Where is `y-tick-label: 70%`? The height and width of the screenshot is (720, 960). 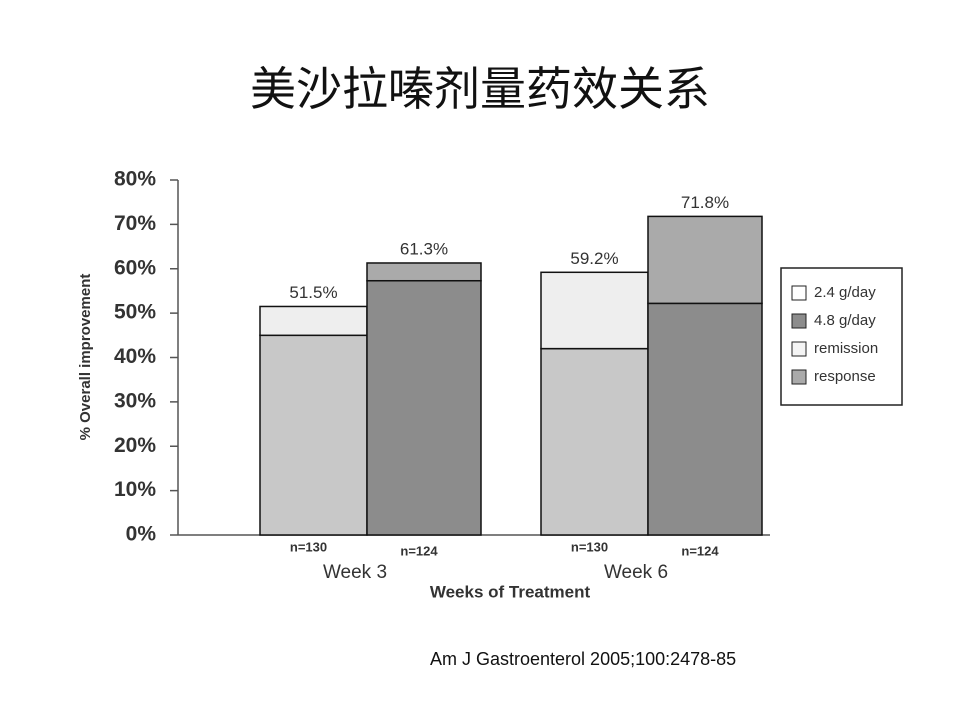 y-tick-label: 70% is located at coordinates (135, 223).